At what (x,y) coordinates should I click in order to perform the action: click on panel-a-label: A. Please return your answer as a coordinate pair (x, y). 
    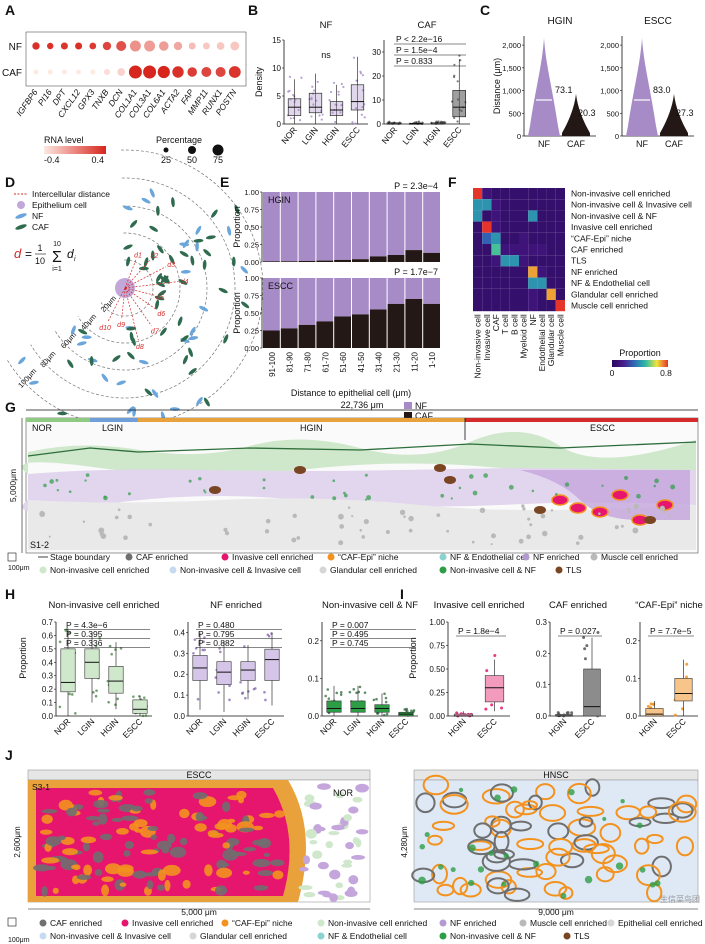
    Looking at the image, I should click on (10, 10).